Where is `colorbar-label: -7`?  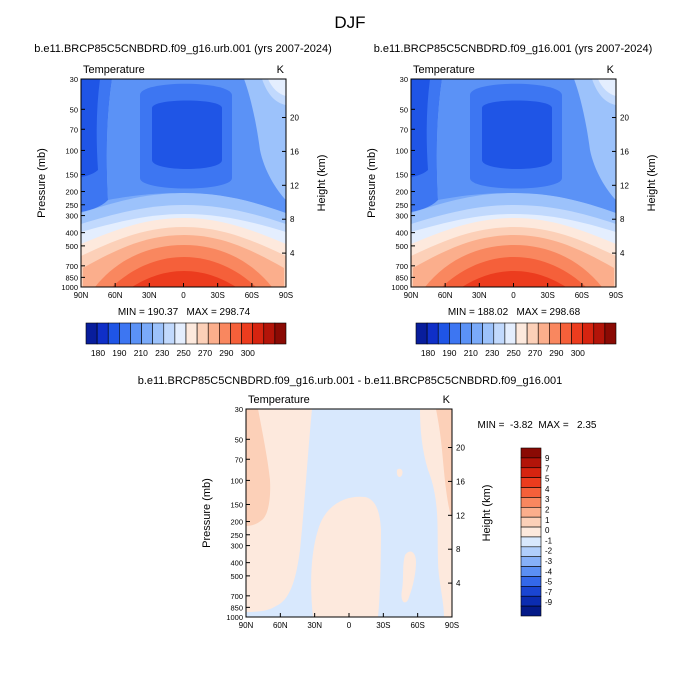
colorbar-label: -7 is located at coordinates (549, 592).